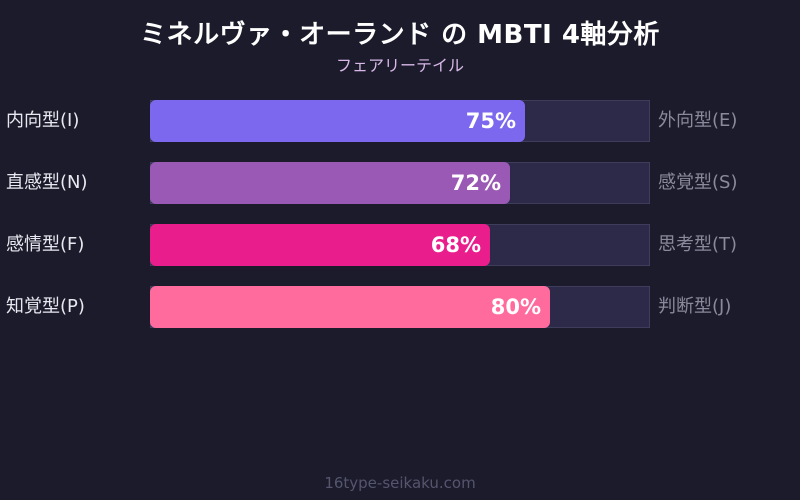 The height and width of the screenshot is (500, 800). I want to click on left-trait-label: 知覚型(P), so click(45, 306).